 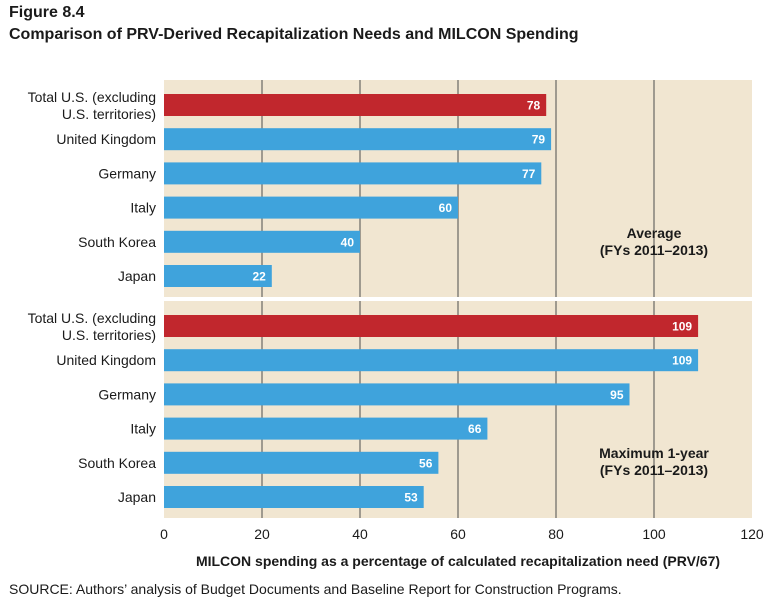 What do you see at coordinates (458, 534) in the screenshot?
I see `x-tick-label: 60` at bounding box center [458, 534].